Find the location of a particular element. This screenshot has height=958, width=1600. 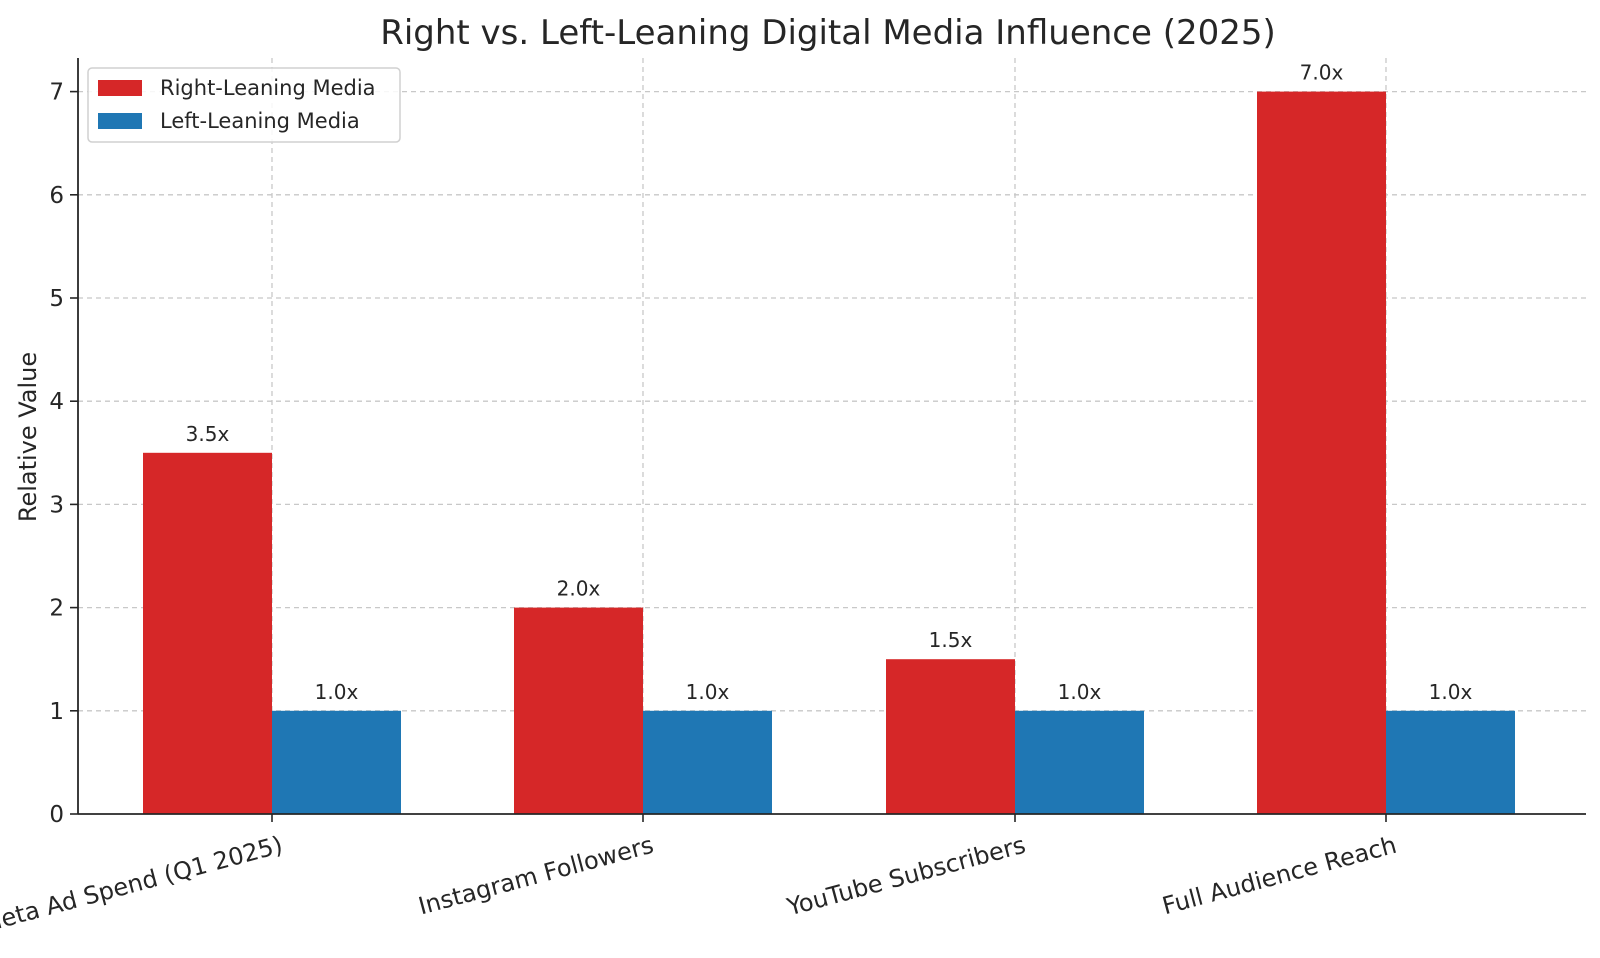

legend-label: Left-Leaning Media is located at coordinates (260, 121).